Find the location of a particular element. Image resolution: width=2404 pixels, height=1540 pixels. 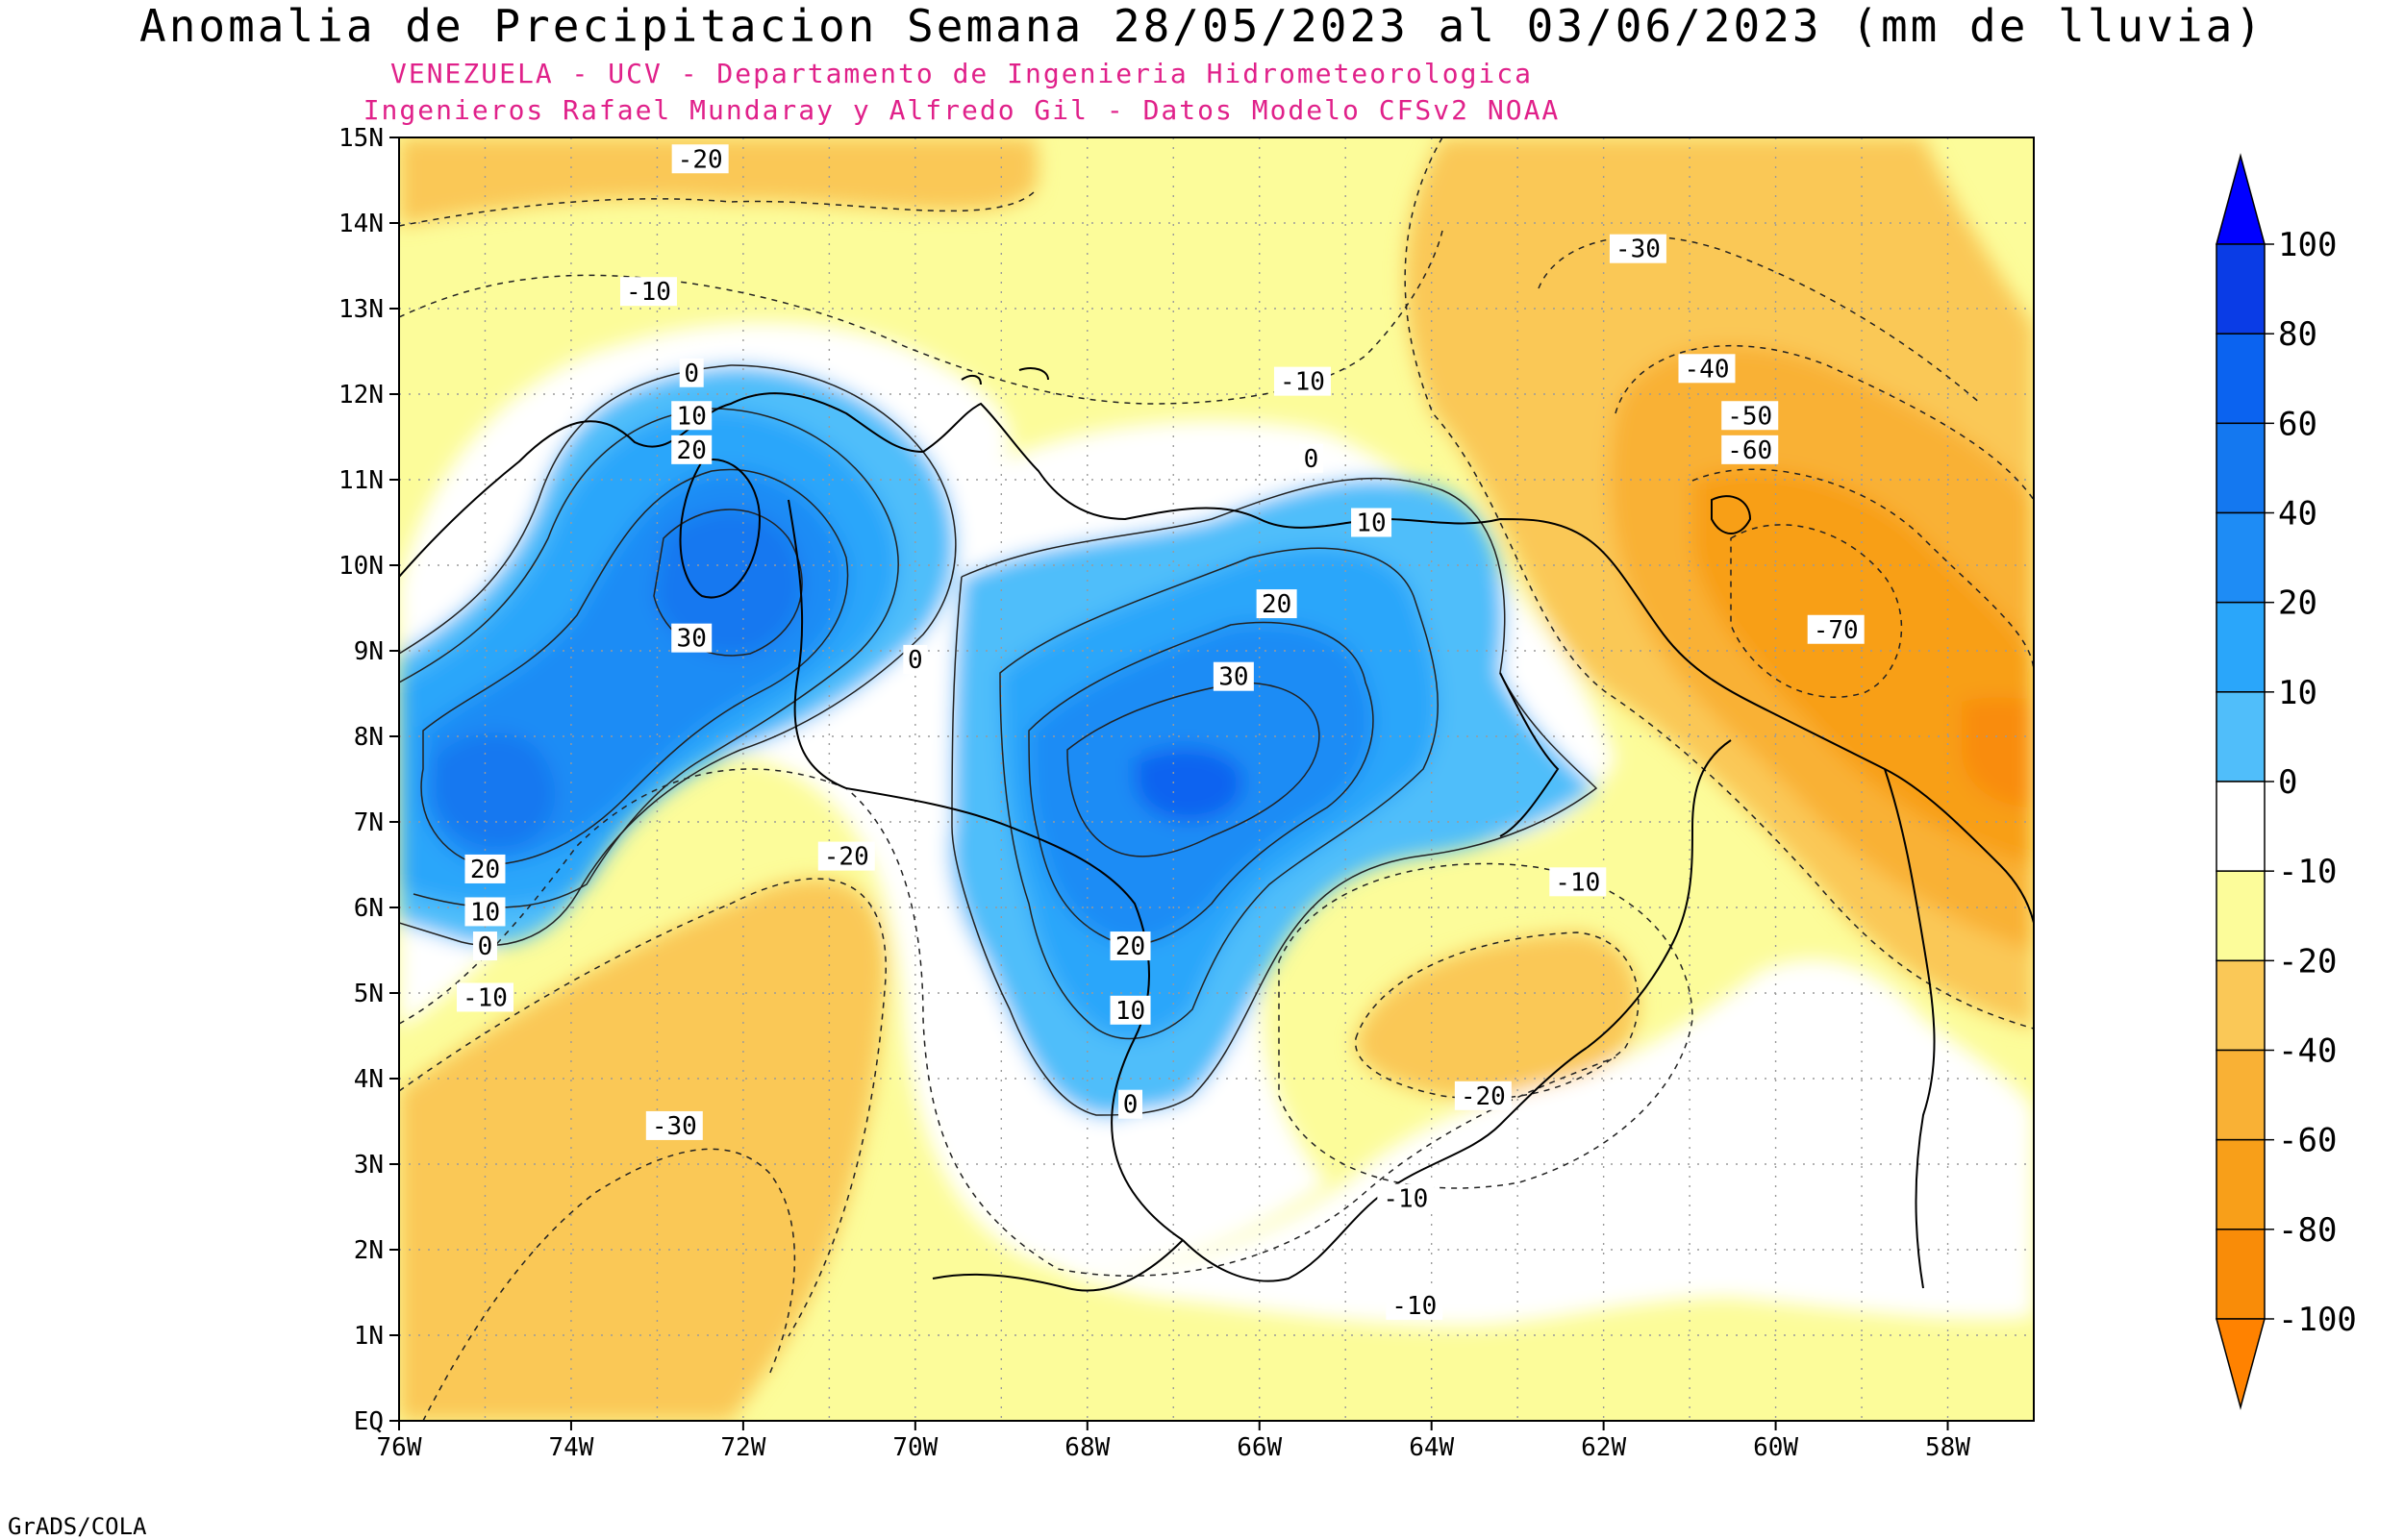

colorbar-label: -20 is located at coordinates (2307, 961).